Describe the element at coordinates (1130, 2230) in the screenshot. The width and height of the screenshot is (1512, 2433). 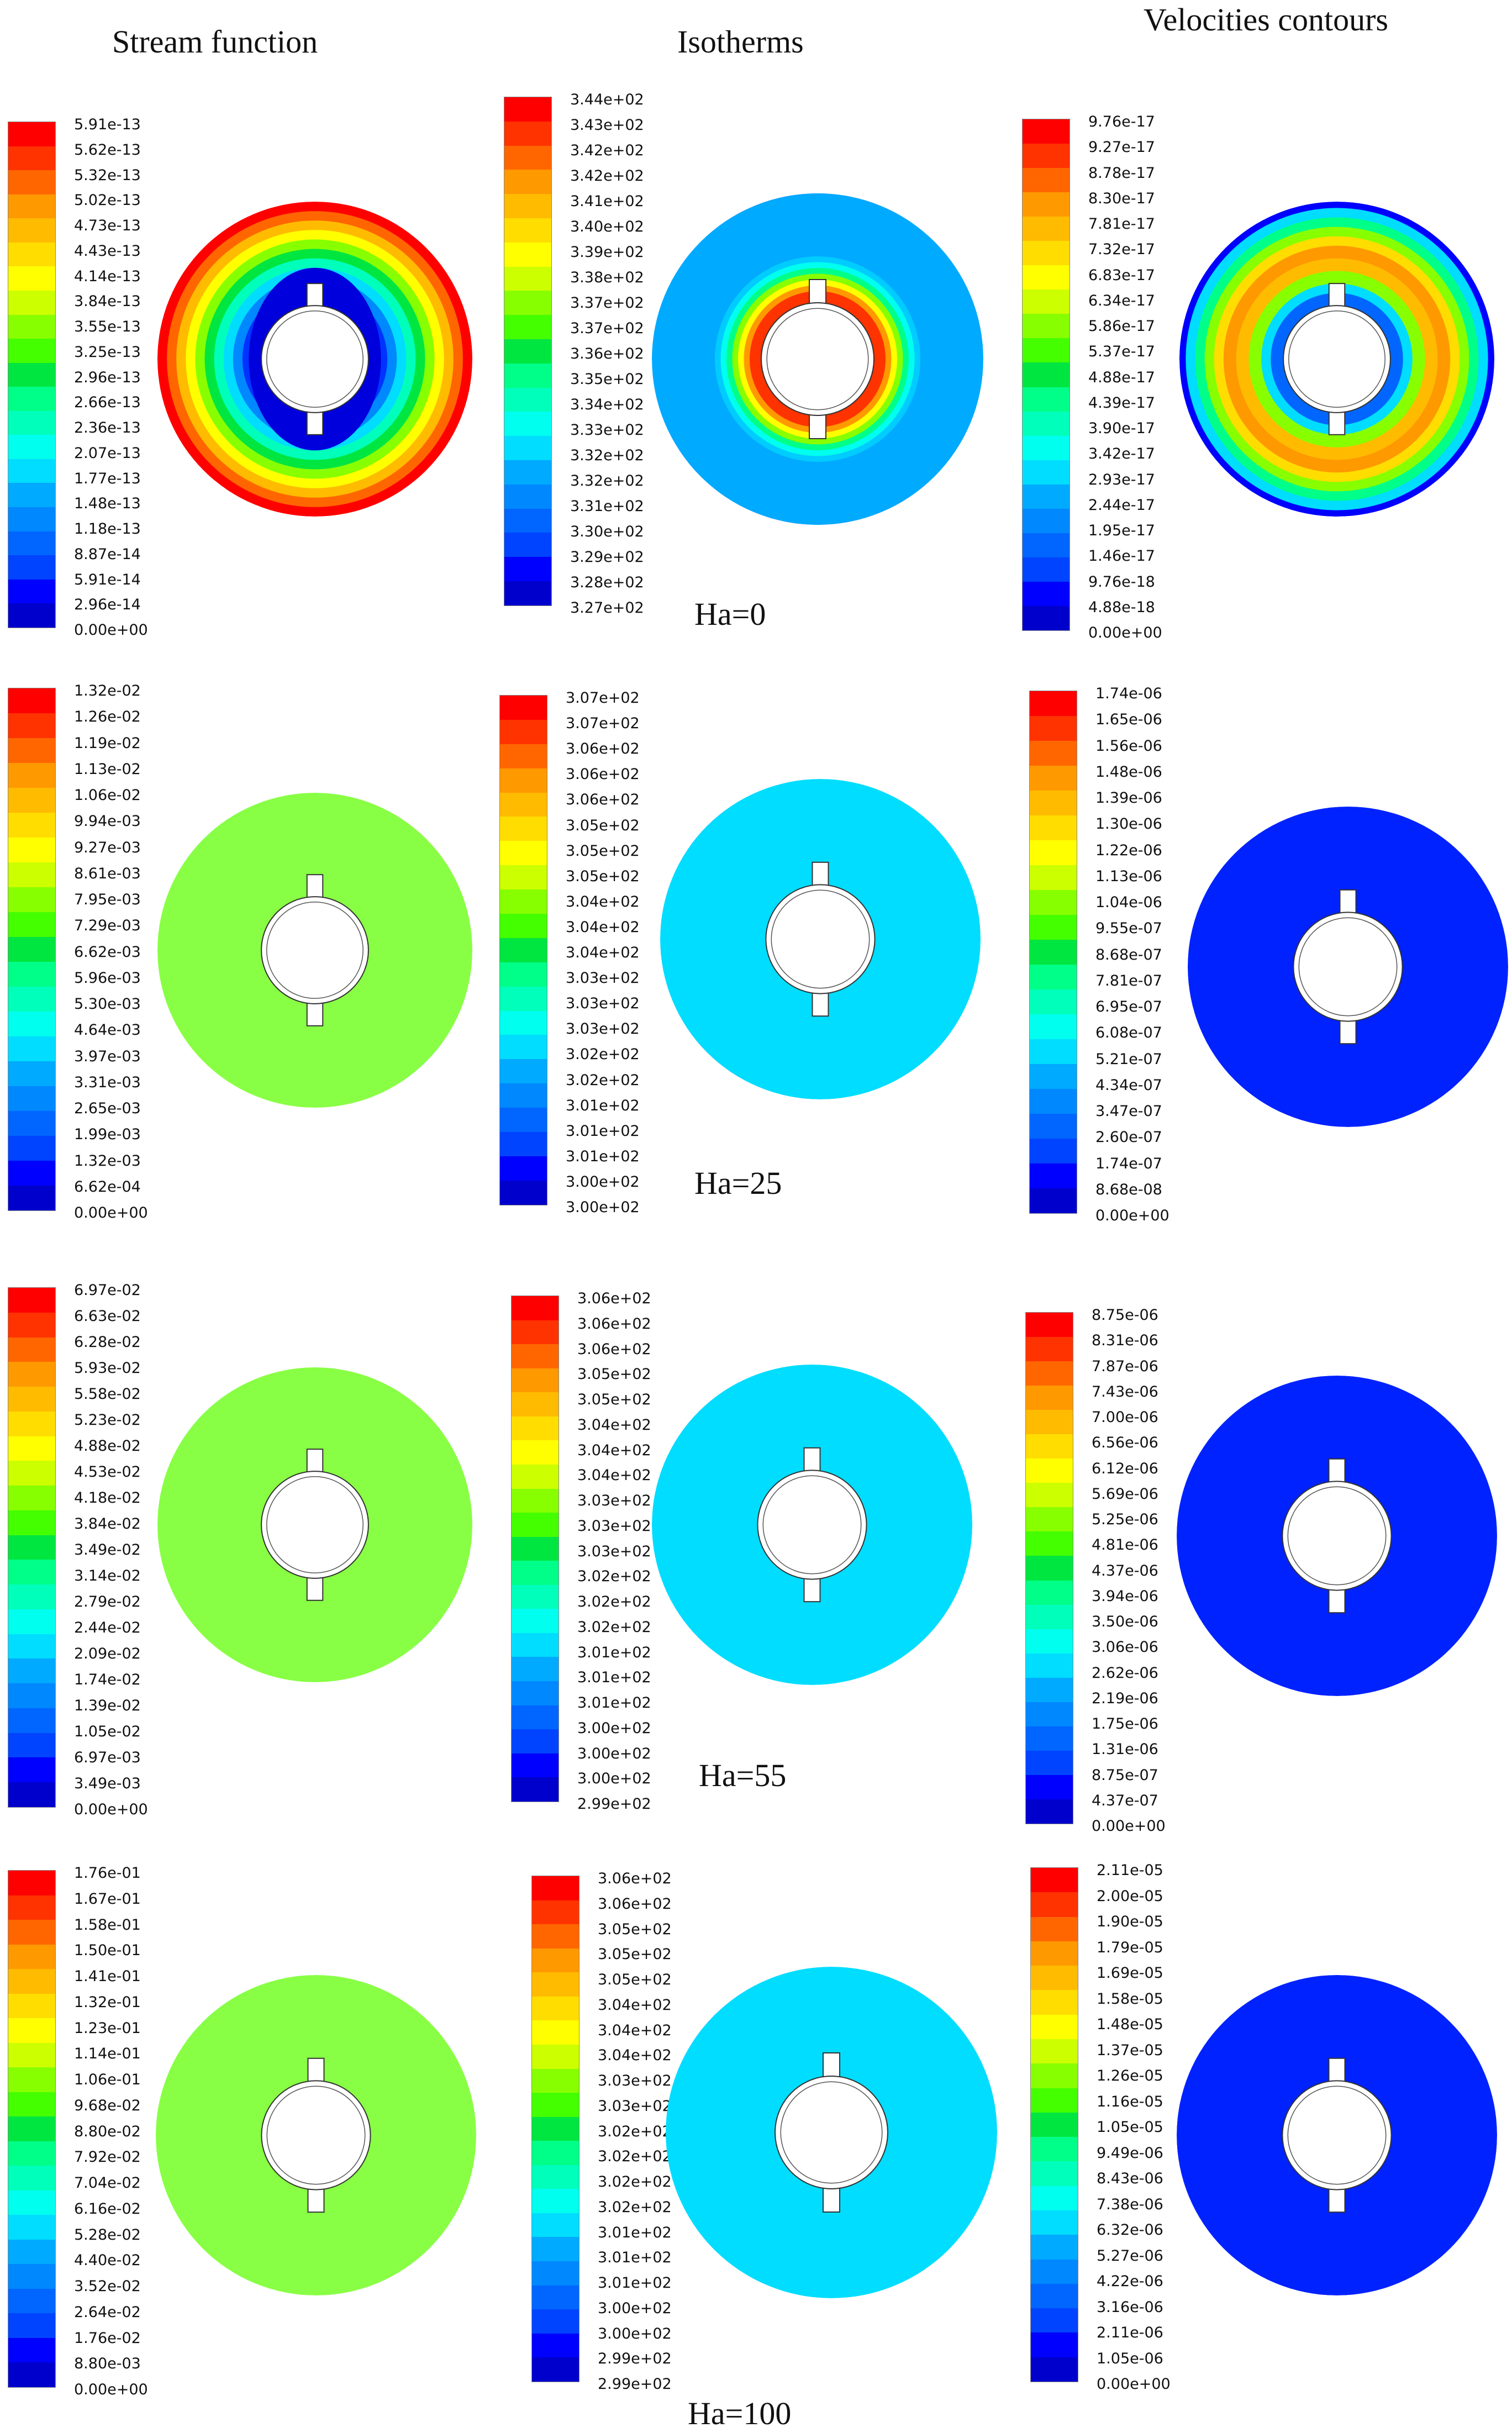
I see `colorbar-tick-label: 6.32e-06` at that location.